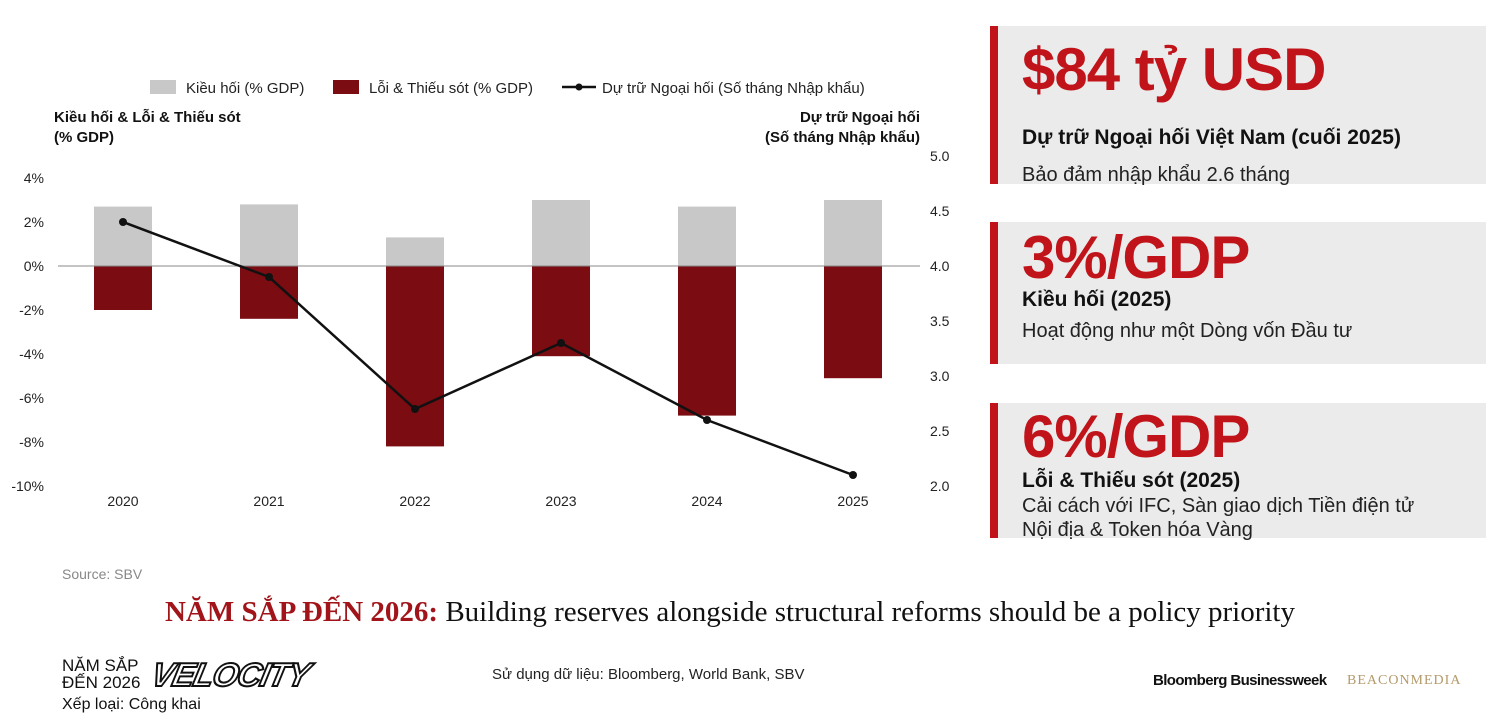 This screenshot has width=1486, height=720. What do you see at coordinates (414, 501) in the screenshot?
I see `x-tick-label: 2022` at bounding box center [414, 501].